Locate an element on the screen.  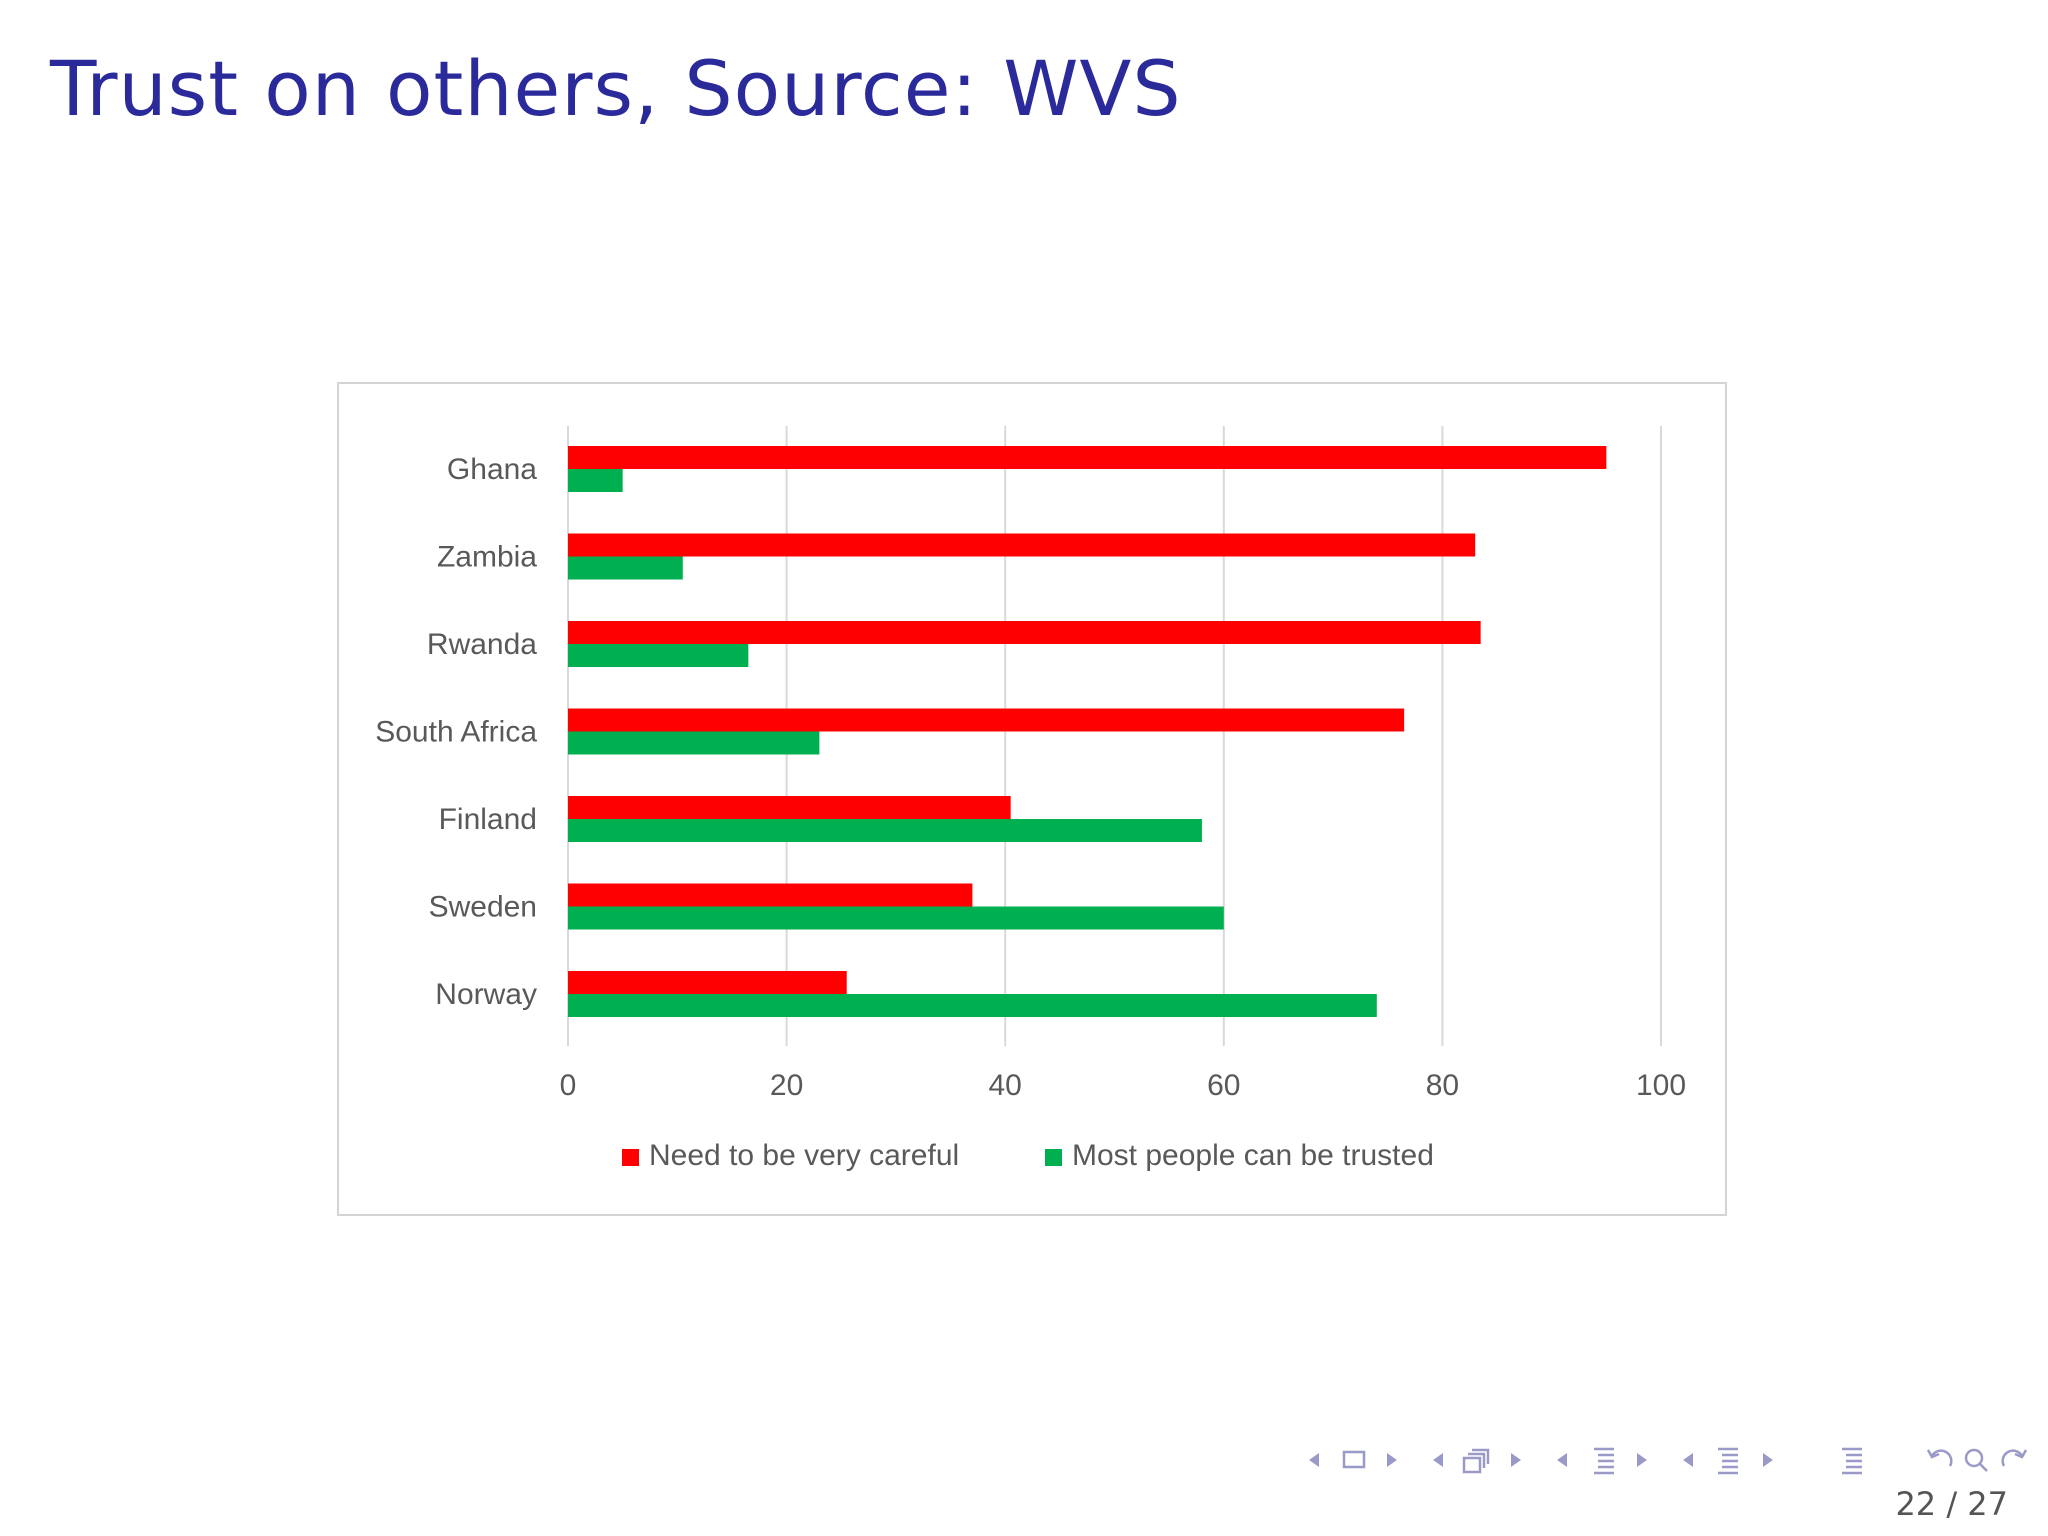
legend-label-trusted: Most people can be trusted is located at coordinates (1253, 1155).